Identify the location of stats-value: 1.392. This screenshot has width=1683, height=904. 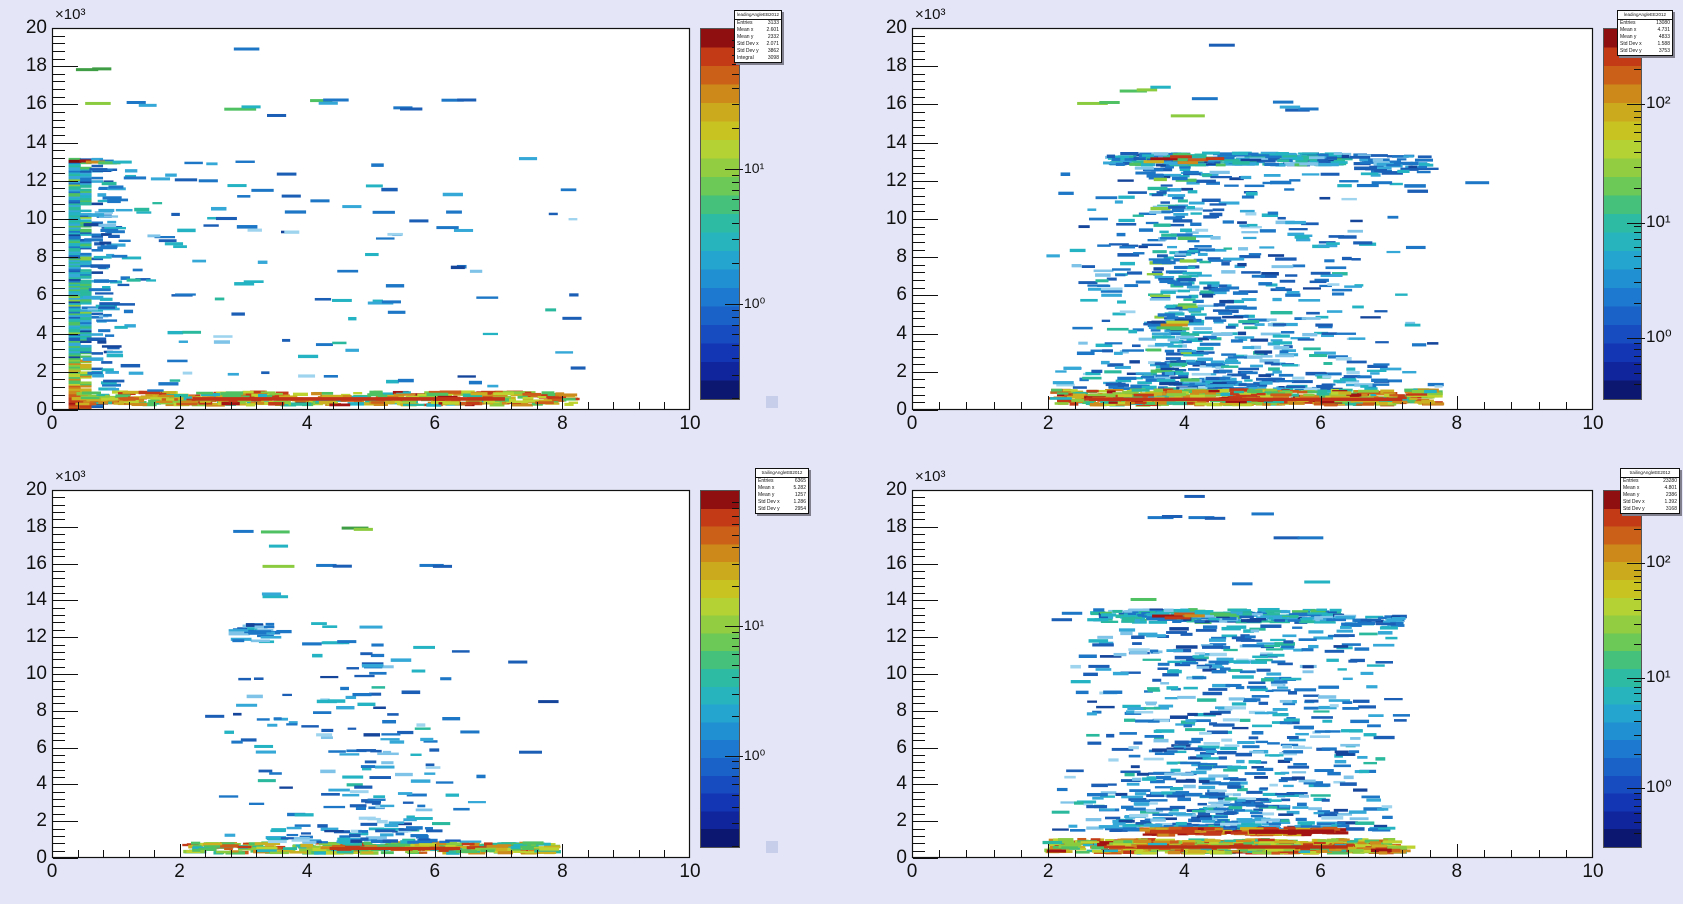
(1670, 502).